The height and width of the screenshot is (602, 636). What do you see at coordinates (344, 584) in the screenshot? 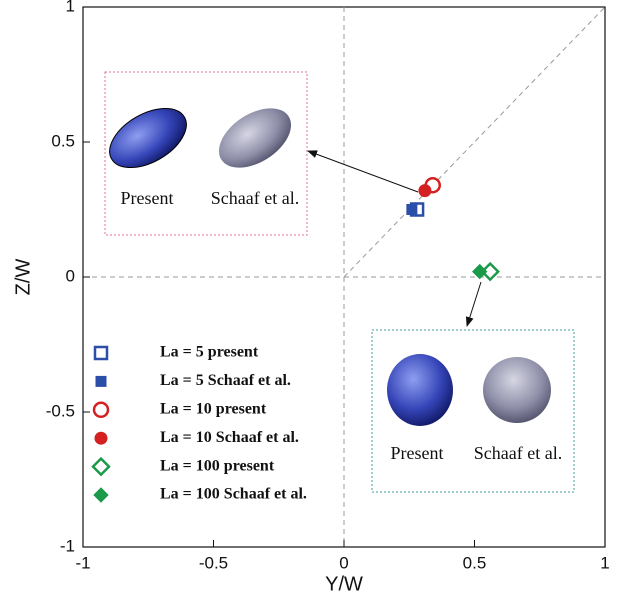
I see `x-axis-title: Y/W` at bounding box center [344, 584].